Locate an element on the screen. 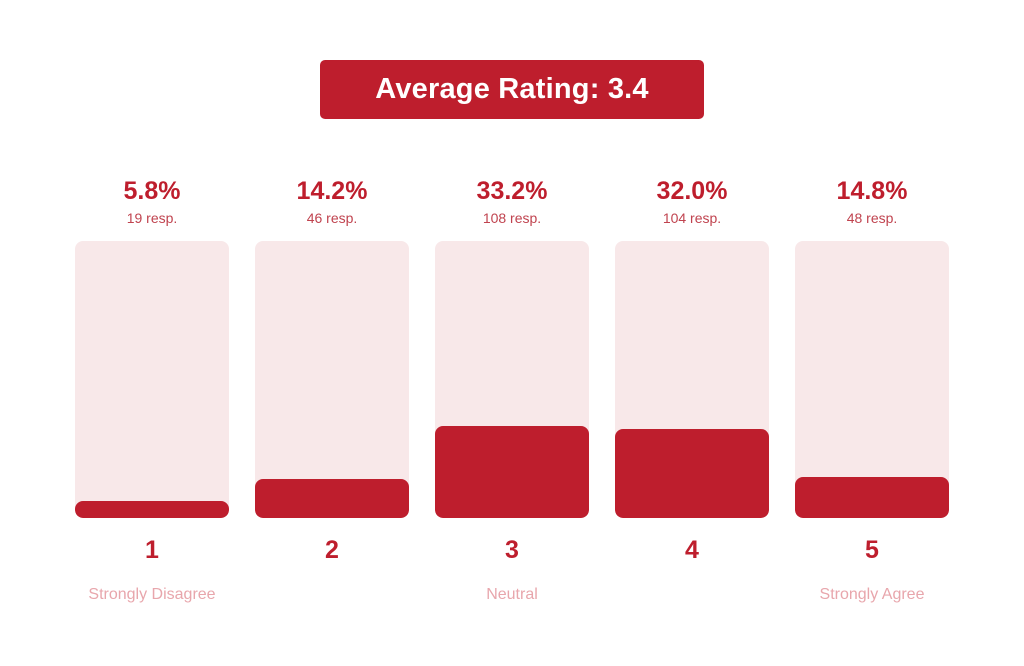 This screenshot has height=666, width=1024. average-rating-label: Average Rating: is located at coordinates (487, 89).